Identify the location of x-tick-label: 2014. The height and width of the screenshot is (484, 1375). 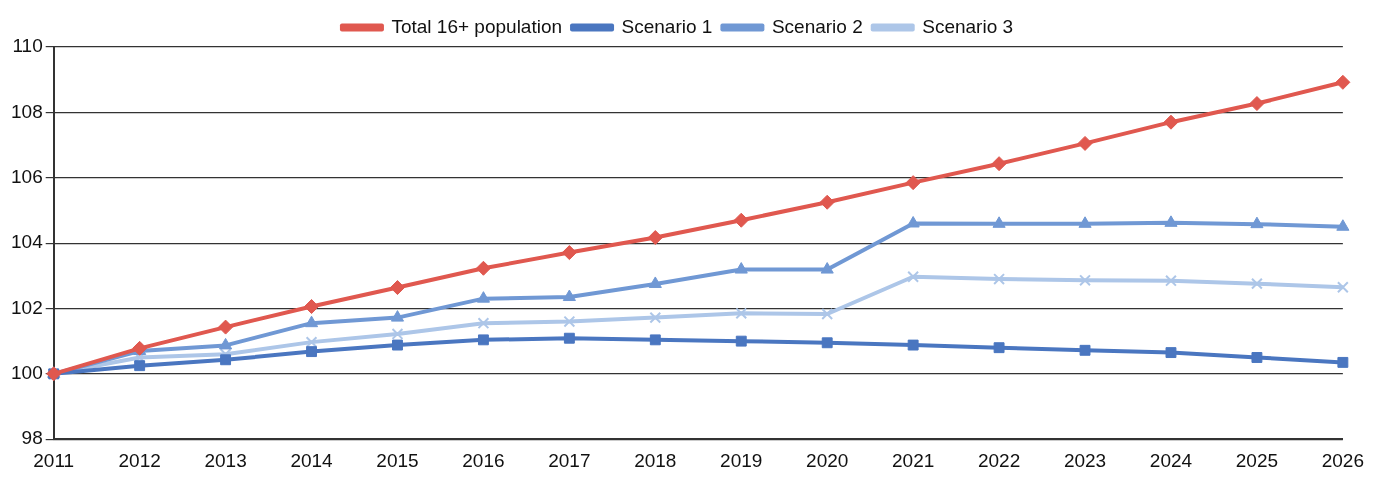
(312, 460).